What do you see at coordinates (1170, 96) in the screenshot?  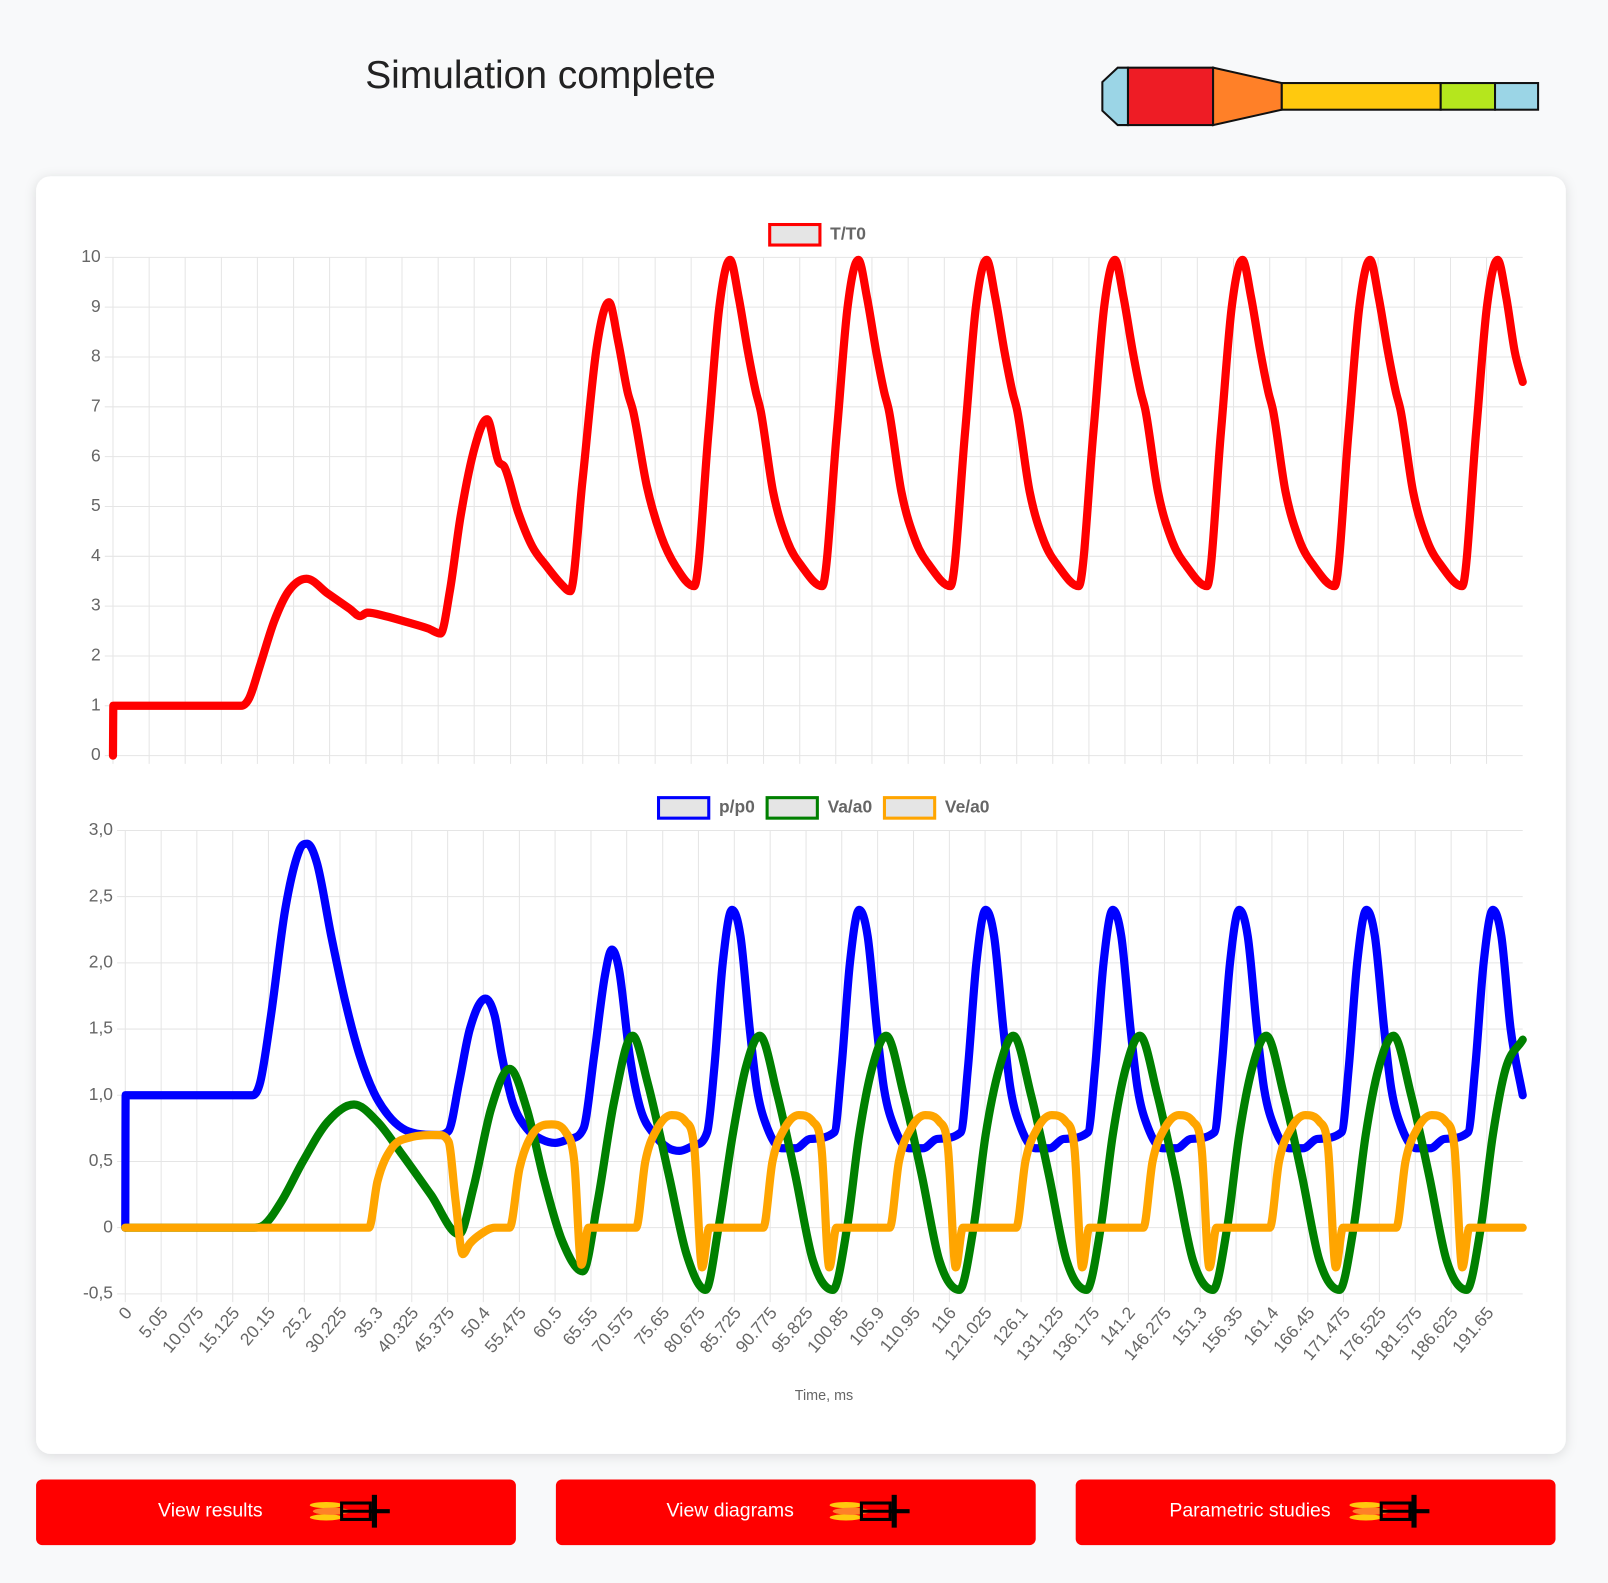 I see `combustion-chamber` at bounding box center [1170, 96].